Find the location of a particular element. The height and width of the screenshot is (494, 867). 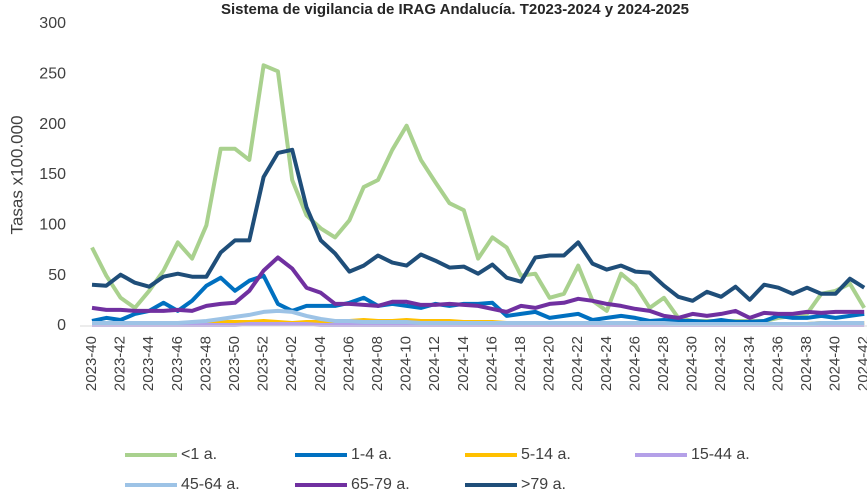

x-tick-label: 2024-40 is located at coordinates (835, 363).